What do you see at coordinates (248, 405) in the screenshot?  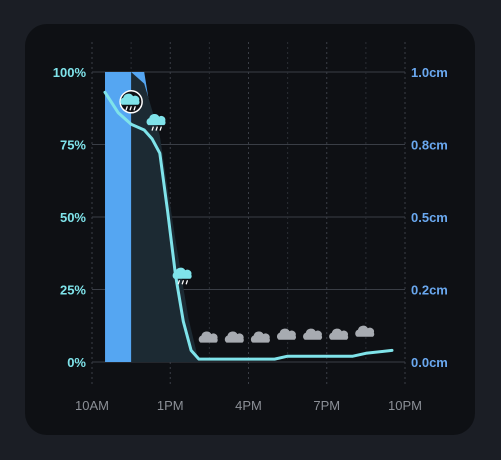 I see `x-tick-label: 4PM` at bounding box center [248, 405].